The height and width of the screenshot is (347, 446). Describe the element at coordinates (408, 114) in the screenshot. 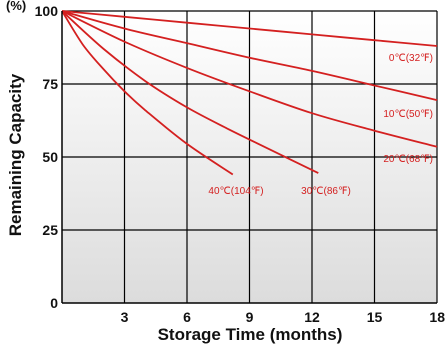

I see `series-label-1: 10℃(50℉)` at that location.